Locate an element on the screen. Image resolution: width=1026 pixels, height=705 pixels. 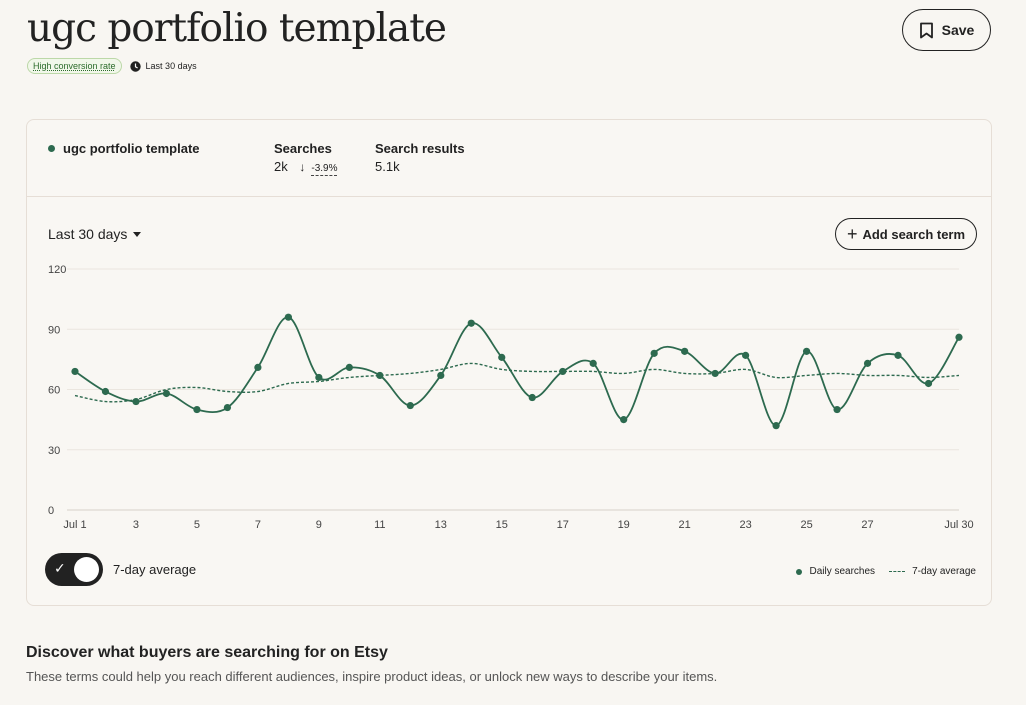
x-tick-label: Jul 1 is located at coordinates (74, 524).